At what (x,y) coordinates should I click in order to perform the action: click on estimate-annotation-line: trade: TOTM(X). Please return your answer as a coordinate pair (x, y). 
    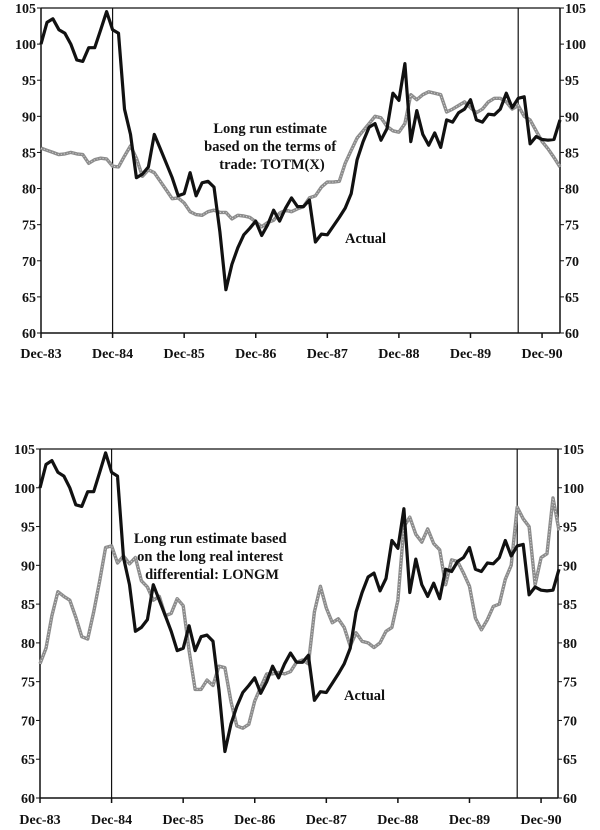
    Looking at the image, I should click on (272, 165).